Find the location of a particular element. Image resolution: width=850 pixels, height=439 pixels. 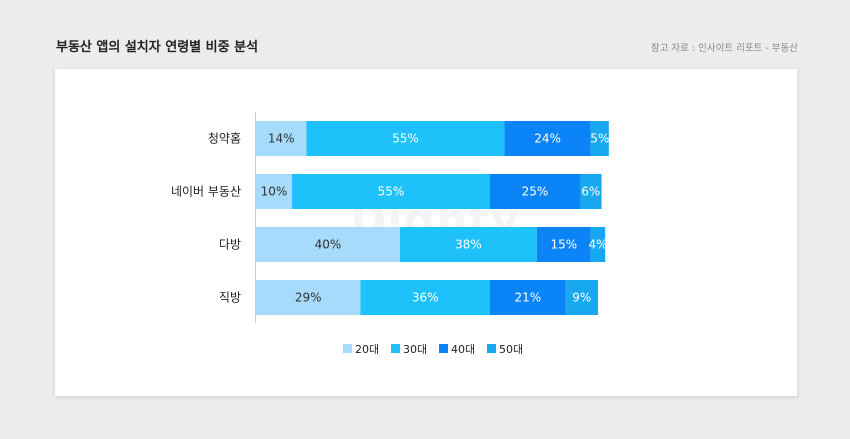

data-label: 10% is located at coordinates (274, 192).